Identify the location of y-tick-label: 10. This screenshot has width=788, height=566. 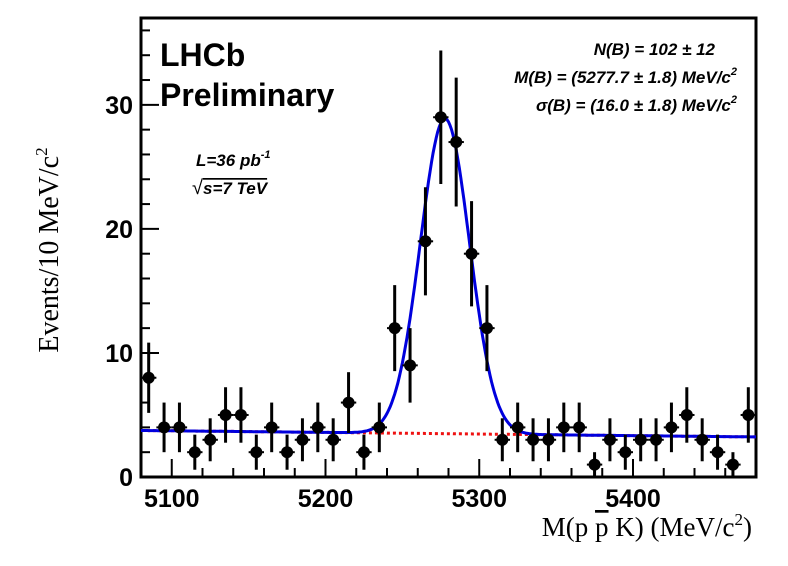
(119, 354).